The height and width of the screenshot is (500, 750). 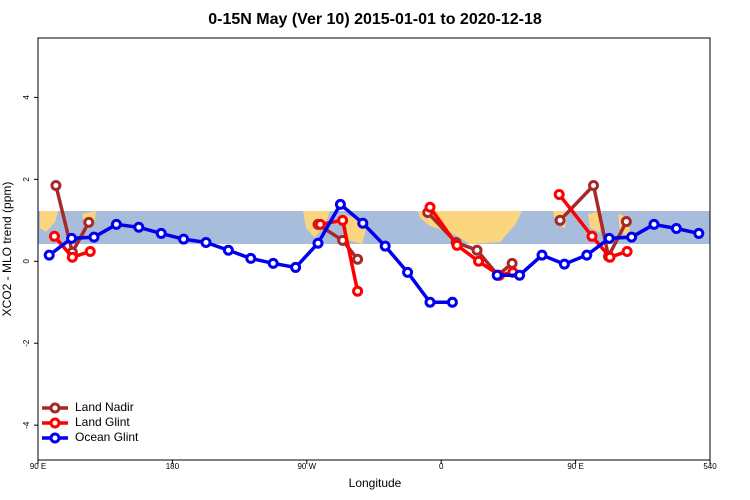 I want to click on x-tick-label: 180, so click(x=173, y=466).